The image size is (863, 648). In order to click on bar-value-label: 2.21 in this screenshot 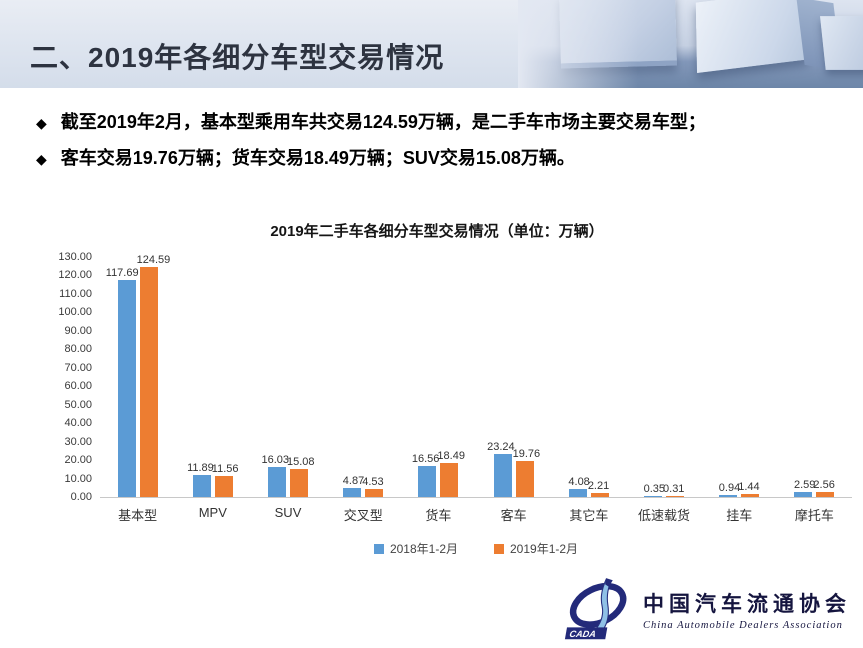, I will do `click(598, 485)`.